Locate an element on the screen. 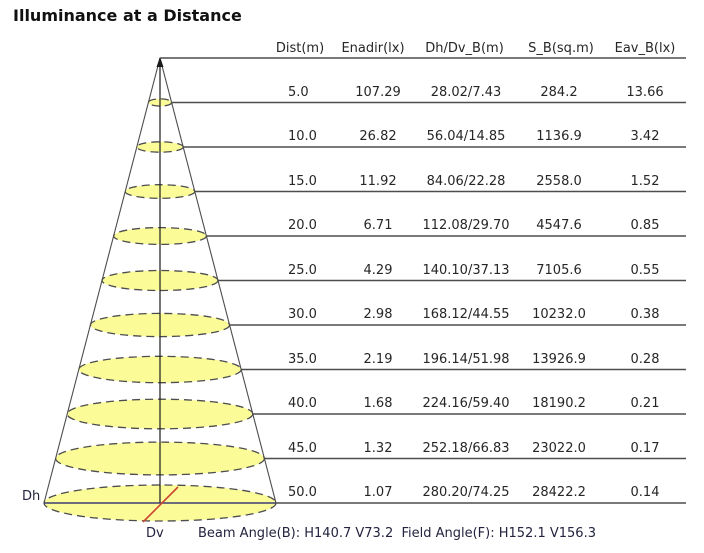  cell-row7-col1: 35.0 is located at coordinates (302, 359).